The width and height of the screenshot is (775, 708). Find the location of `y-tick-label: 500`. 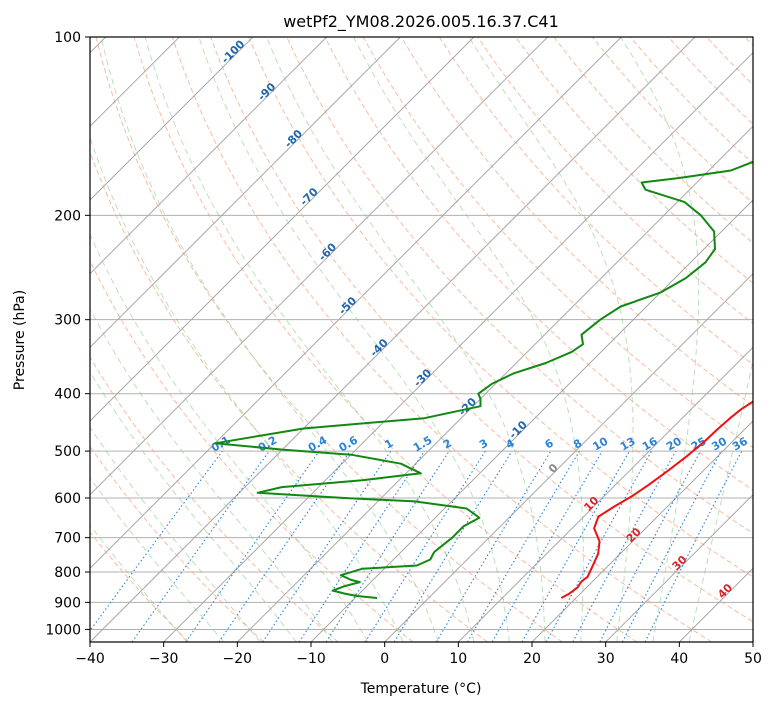

y-tick-label: 500 is located at coordinates (67, 452).